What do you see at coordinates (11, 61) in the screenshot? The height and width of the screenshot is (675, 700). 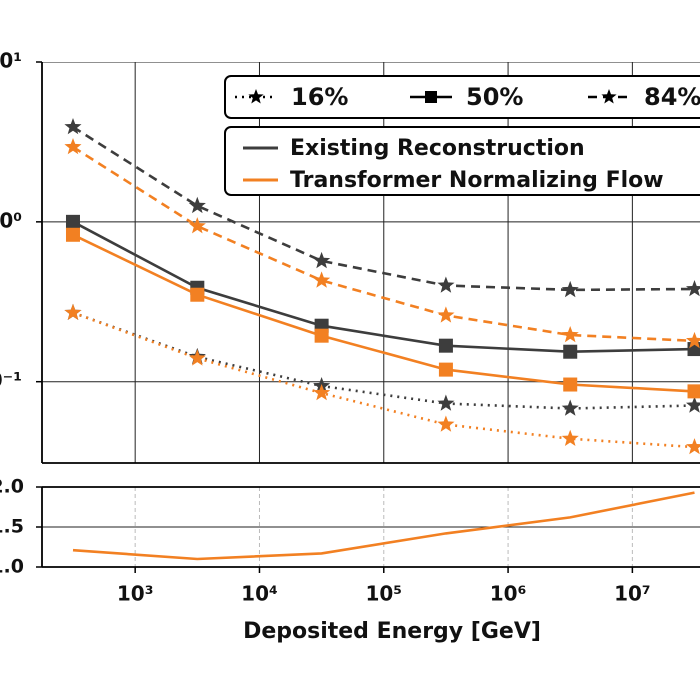 I see `y-tick-label: 10¹` at bounding box center [11, 61].